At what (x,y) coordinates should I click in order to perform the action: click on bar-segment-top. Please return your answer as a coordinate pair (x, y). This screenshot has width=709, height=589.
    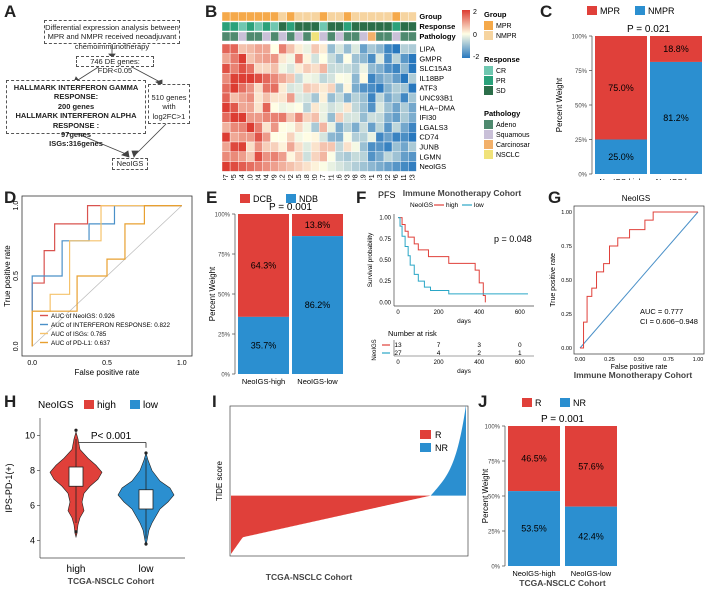
    Looking at the image, I should click on (263, 265).